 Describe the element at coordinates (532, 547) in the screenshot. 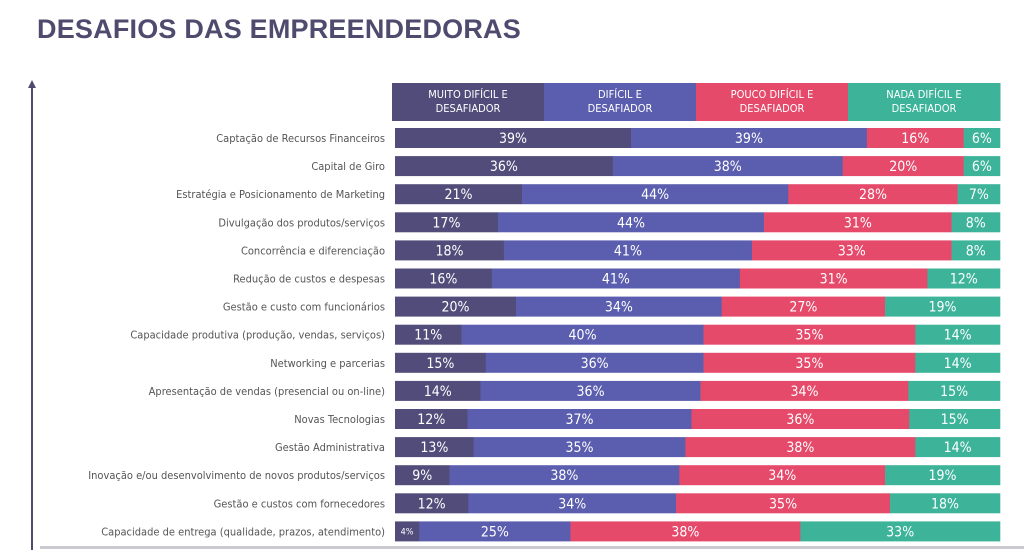

I see `bottom-divider` at that location.